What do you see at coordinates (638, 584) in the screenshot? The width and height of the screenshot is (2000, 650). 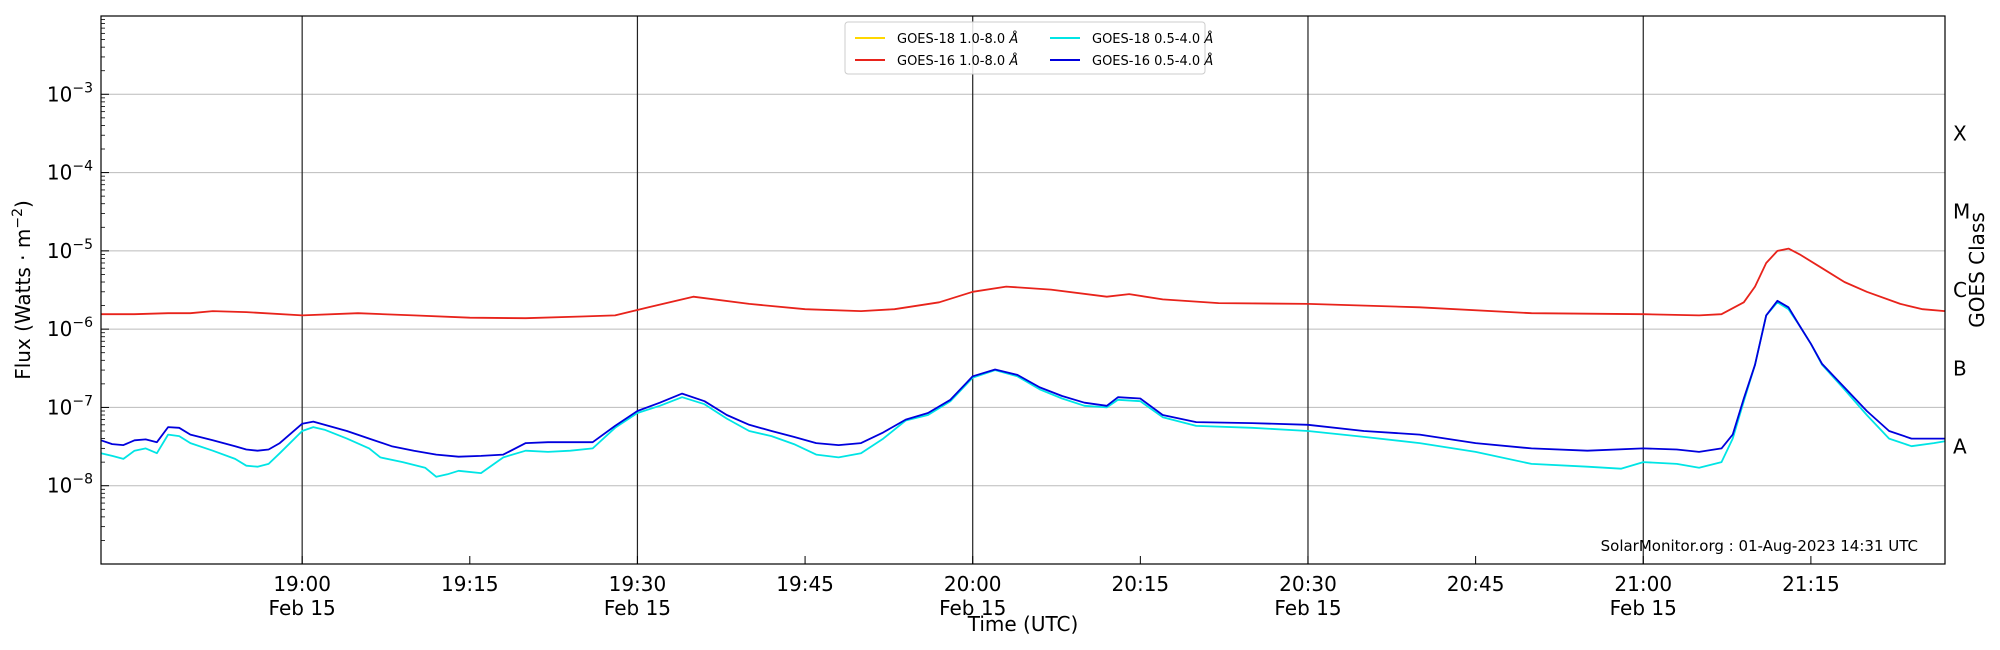 I see `x-tick-label: 19:30` at bounding box center [638, 584].